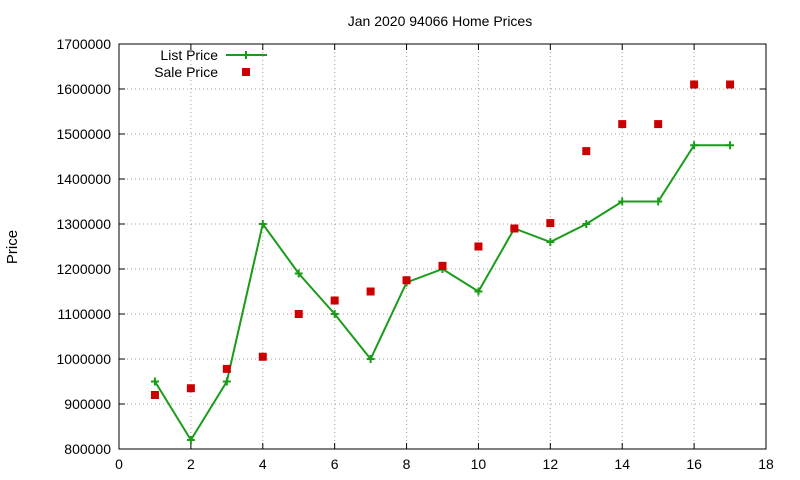 The width and height of the screenshot is (800, 480). Describe the element at coordinates (12, 247) in the screenshot. I see `y-axis-label: Price` at that location.